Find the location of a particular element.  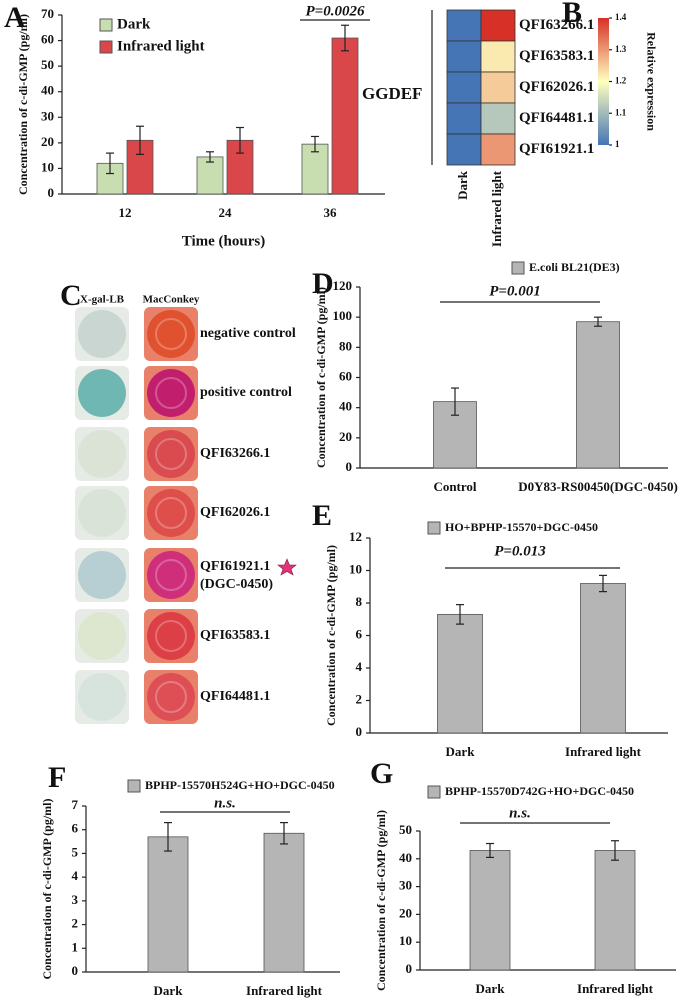

x-tick-label: D0Y83-RS00450(DGC-0450) is located at coordinates (598, 486).